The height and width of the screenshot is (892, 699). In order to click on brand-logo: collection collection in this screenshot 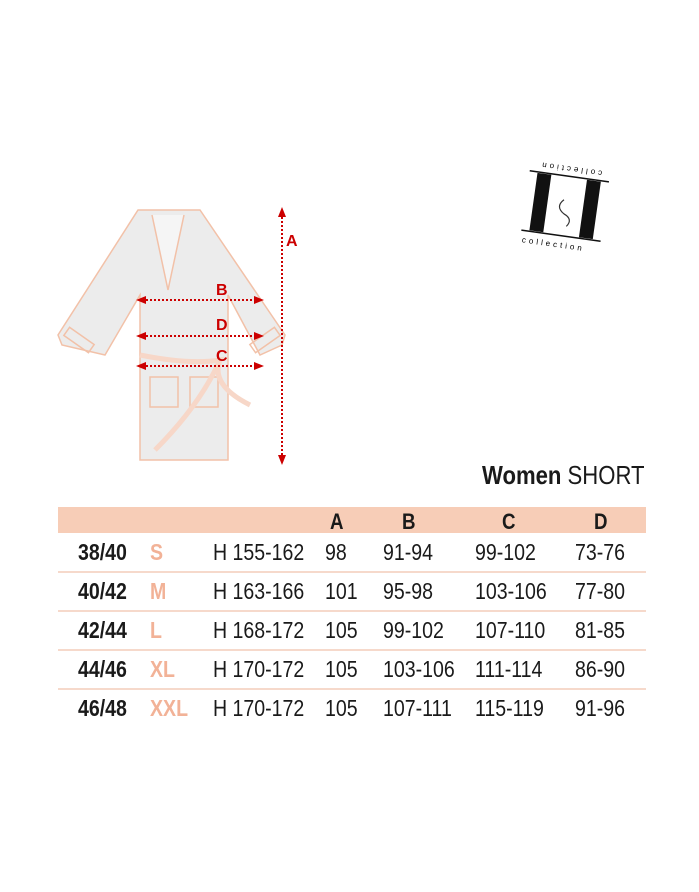, I will do `click(565, 206)`.